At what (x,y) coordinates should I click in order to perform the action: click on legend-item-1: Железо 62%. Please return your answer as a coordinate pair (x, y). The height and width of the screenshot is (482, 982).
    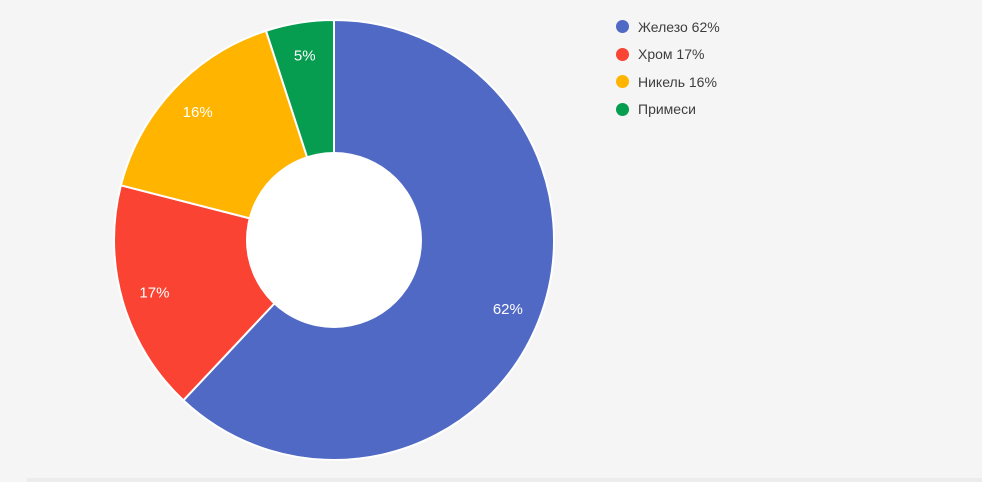
    Looking at the image, I should click on (668, 27).